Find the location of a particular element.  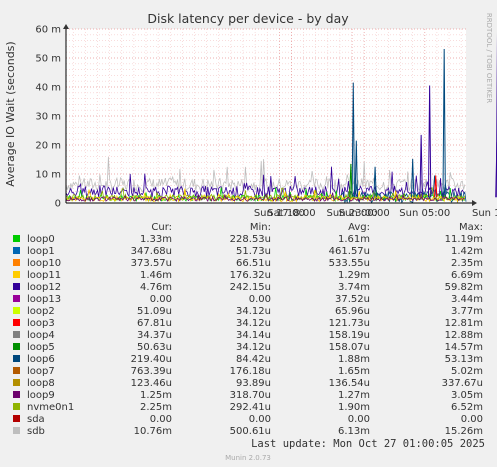

legend-value: 37.52u is located at coordinates (352, 299).